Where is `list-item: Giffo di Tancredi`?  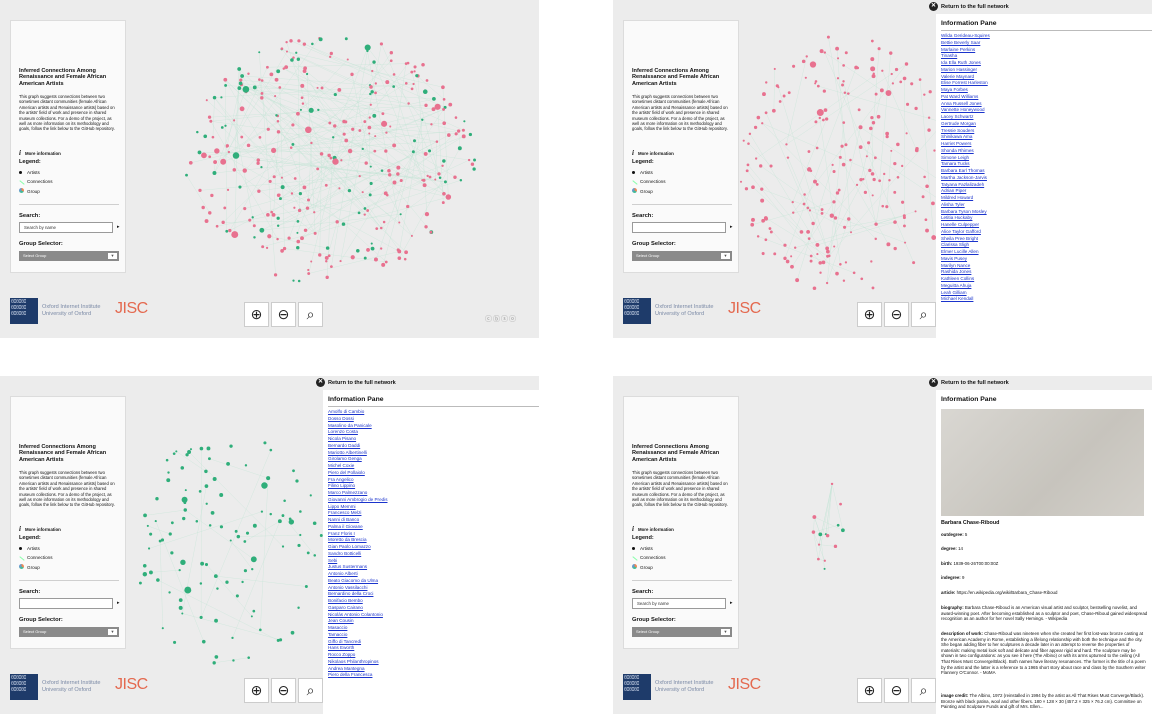 list-item: Giffo di Tancredi is located at coordinates (345, 641).